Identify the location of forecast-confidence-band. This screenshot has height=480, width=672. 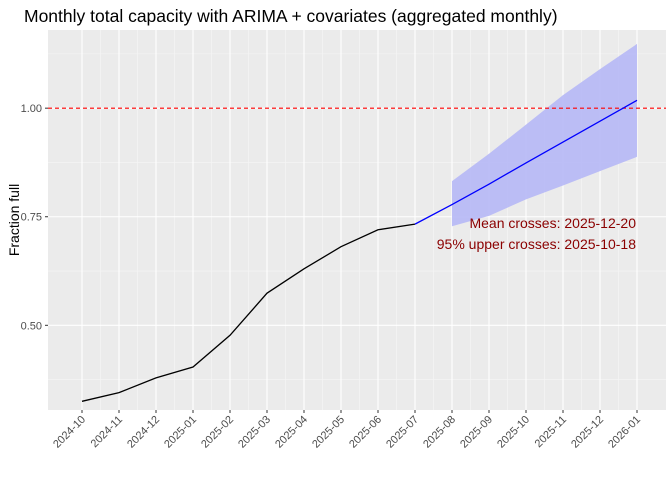
(544, 135).